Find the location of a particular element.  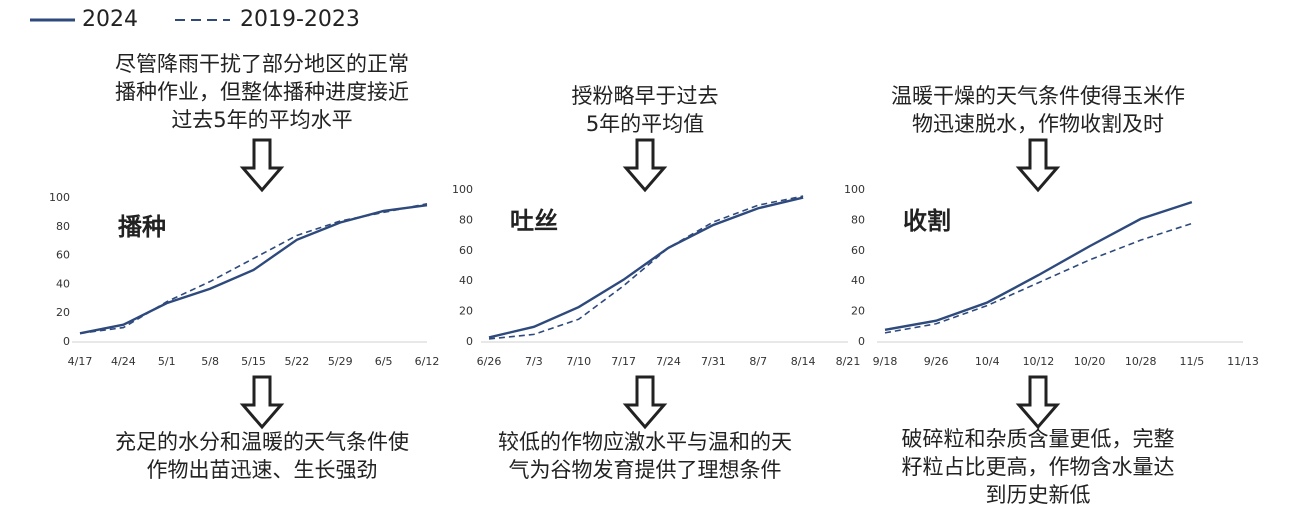

annotation: 过去5年的平均水平 is located at coordinates (261, 120).